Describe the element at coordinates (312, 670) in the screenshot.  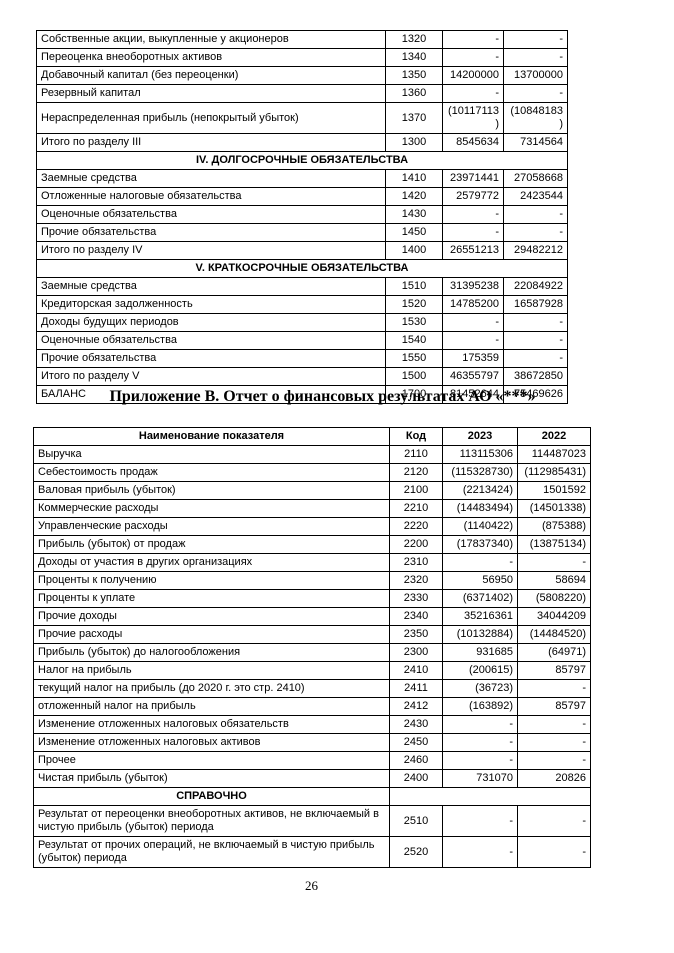
I see `table-row: Налог на прибыль 2410 (200615) 85797` at that location.